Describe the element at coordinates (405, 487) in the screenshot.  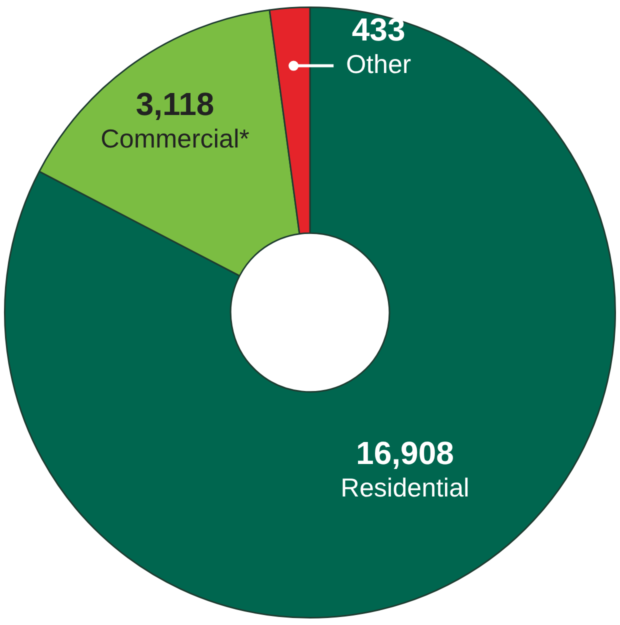
I see `slice-label: Residential` at that location.